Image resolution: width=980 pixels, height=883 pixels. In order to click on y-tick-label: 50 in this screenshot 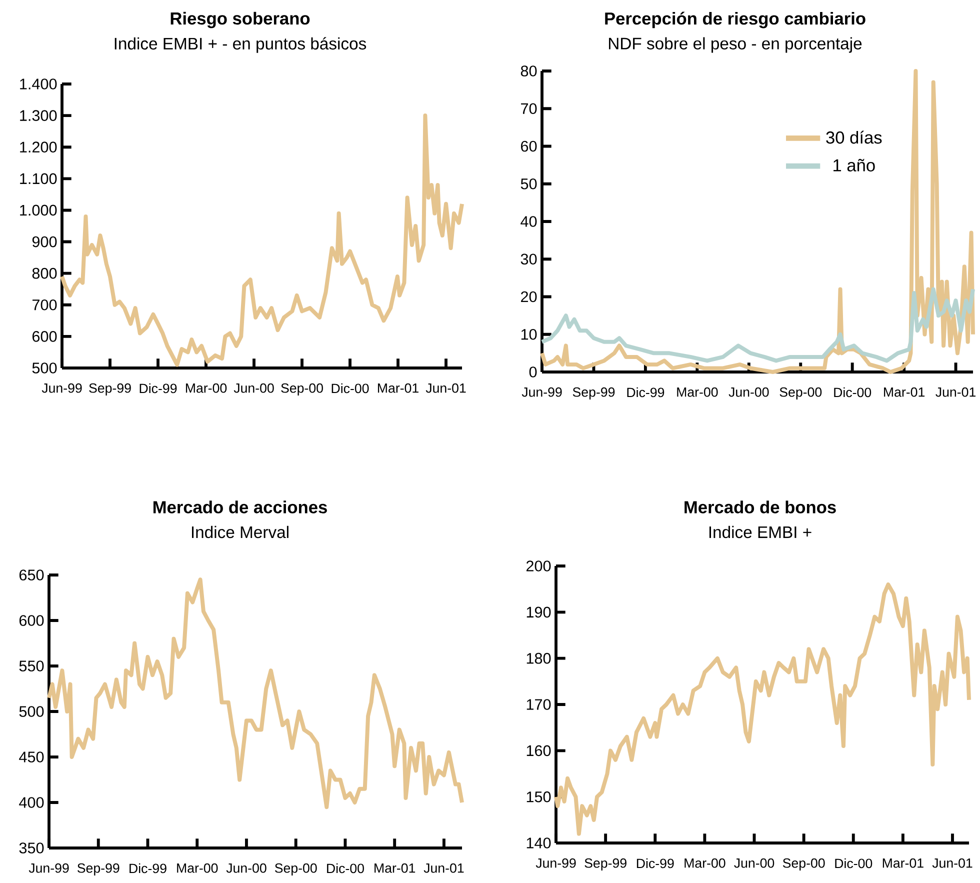, I will do `click(528, 184)`.